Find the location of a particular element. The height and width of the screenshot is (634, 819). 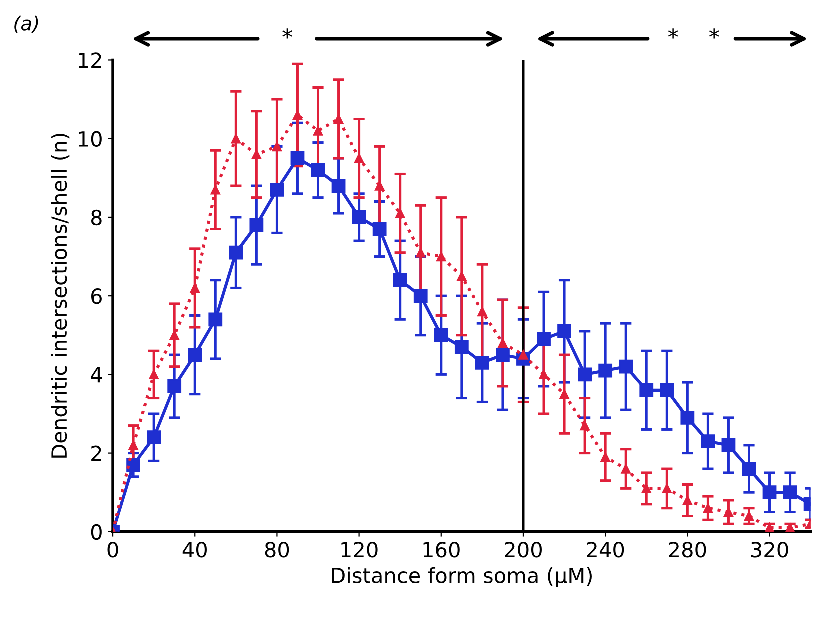

y-tick-label: 12 is located at coordinates (90, 60).